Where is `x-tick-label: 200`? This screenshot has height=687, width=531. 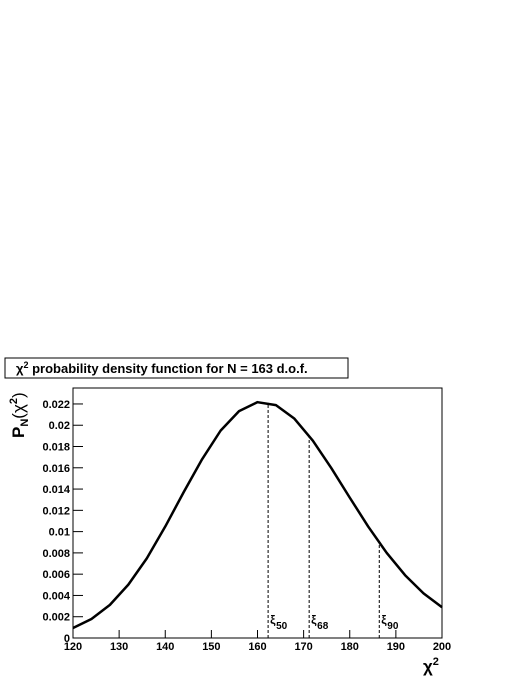
x-tick-label: 200 is located at coordinates (442, 647).